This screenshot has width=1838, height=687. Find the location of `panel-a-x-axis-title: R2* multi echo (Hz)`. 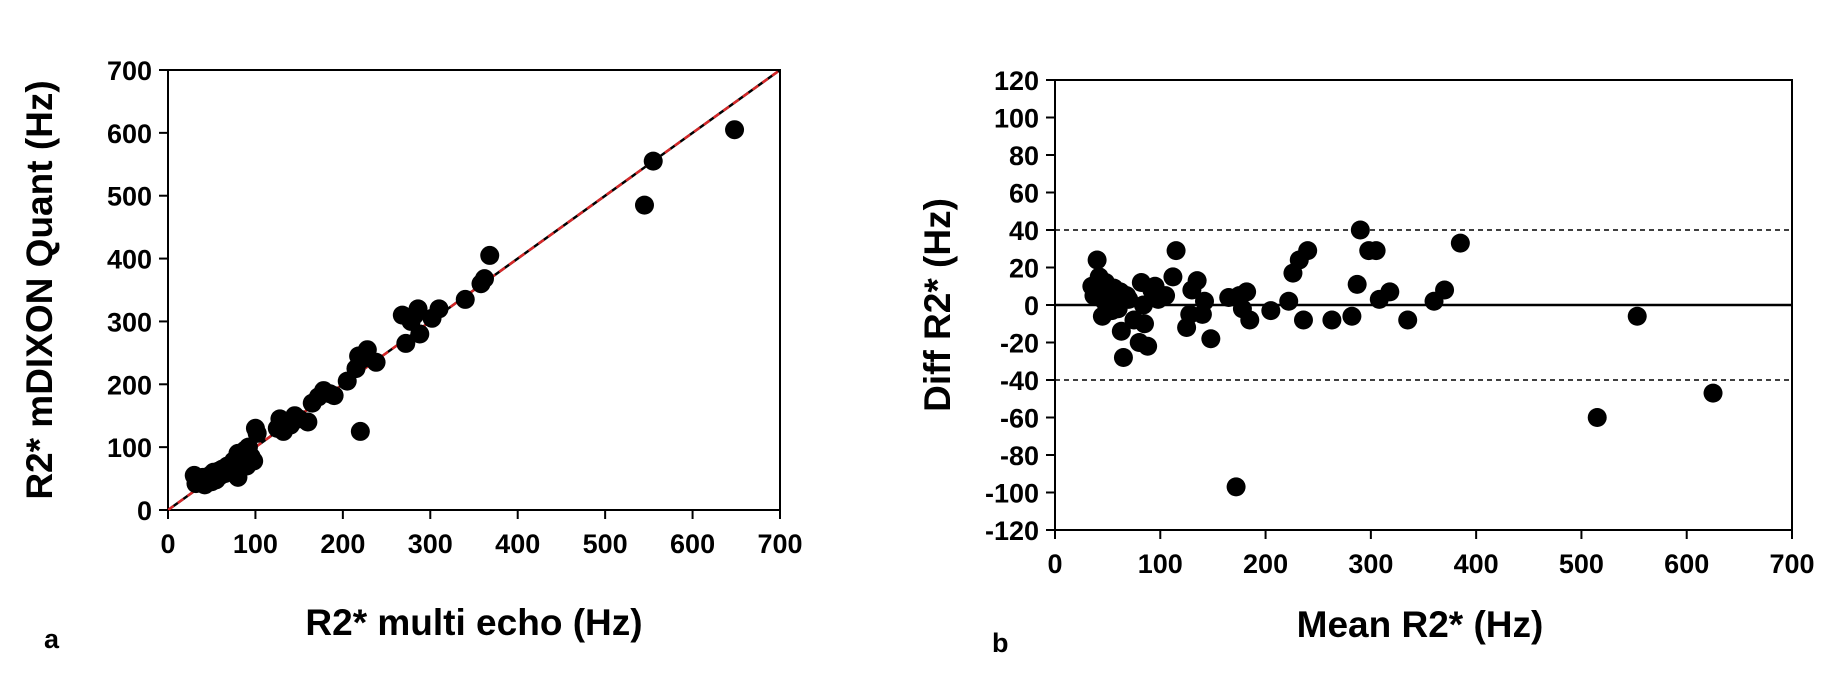

panel-a-x-axis-title: R2* multi echo (Hz) is located at coordinates (473, 622).